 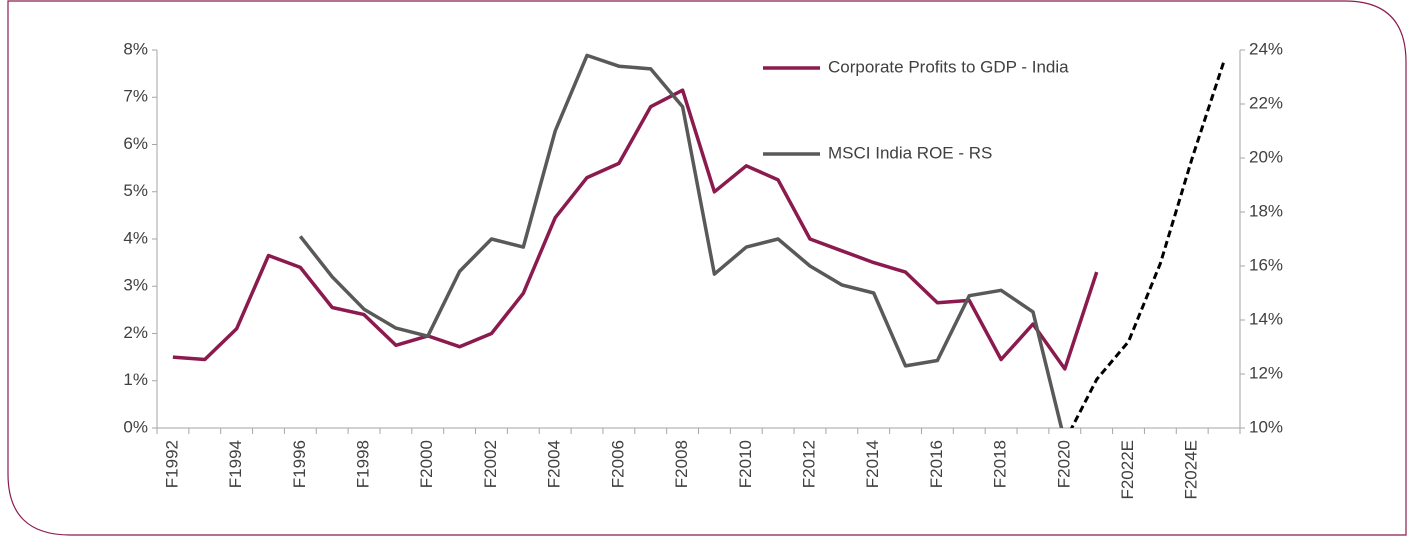 What do you see at coordinates (135, 426) in the screenshot?
I see `y-tick-label: 0%` at bounding box center [135, 426].